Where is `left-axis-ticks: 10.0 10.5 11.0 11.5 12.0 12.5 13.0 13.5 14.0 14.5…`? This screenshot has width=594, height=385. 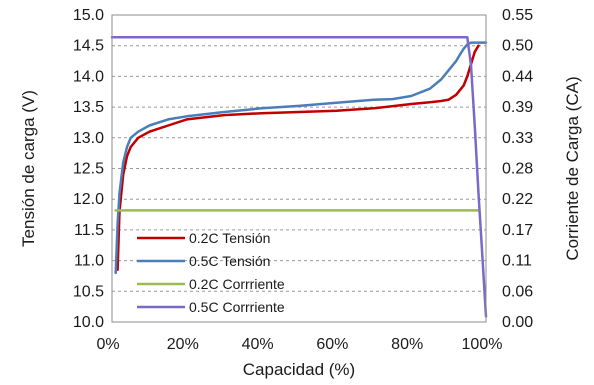
left-axis-ticks: 10.0 10.5 11.0 11.5 12.0 12.5 13.0 13.5 14.0 14.5… is located at coordinates (88, 169).